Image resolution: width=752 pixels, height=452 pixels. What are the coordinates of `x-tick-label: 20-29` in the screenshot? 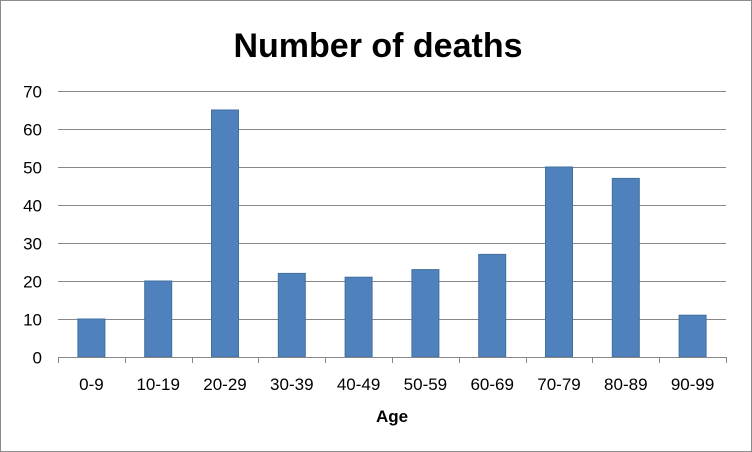 It's located at (224, 384).